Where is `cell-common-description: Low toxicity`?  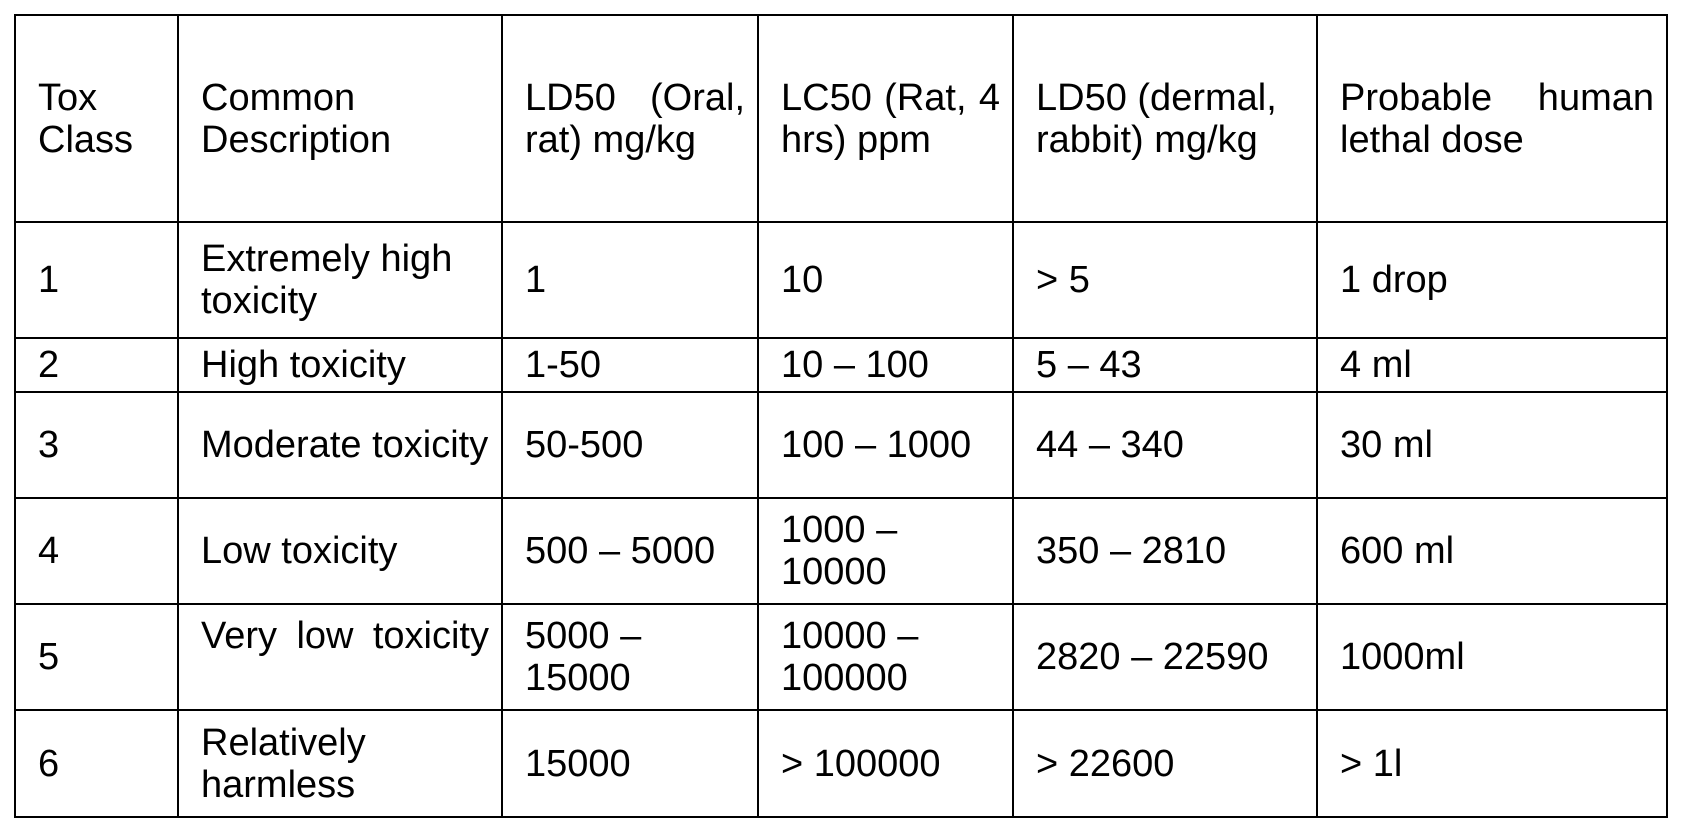
cell-common-description: Low toxicity is located at coordinates (340, 551).